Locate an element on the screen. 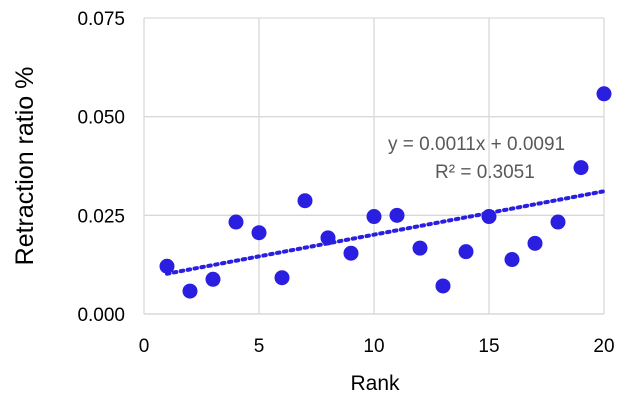  y-axis-title: Retraction ratio % is located at coordinates (25, 166).